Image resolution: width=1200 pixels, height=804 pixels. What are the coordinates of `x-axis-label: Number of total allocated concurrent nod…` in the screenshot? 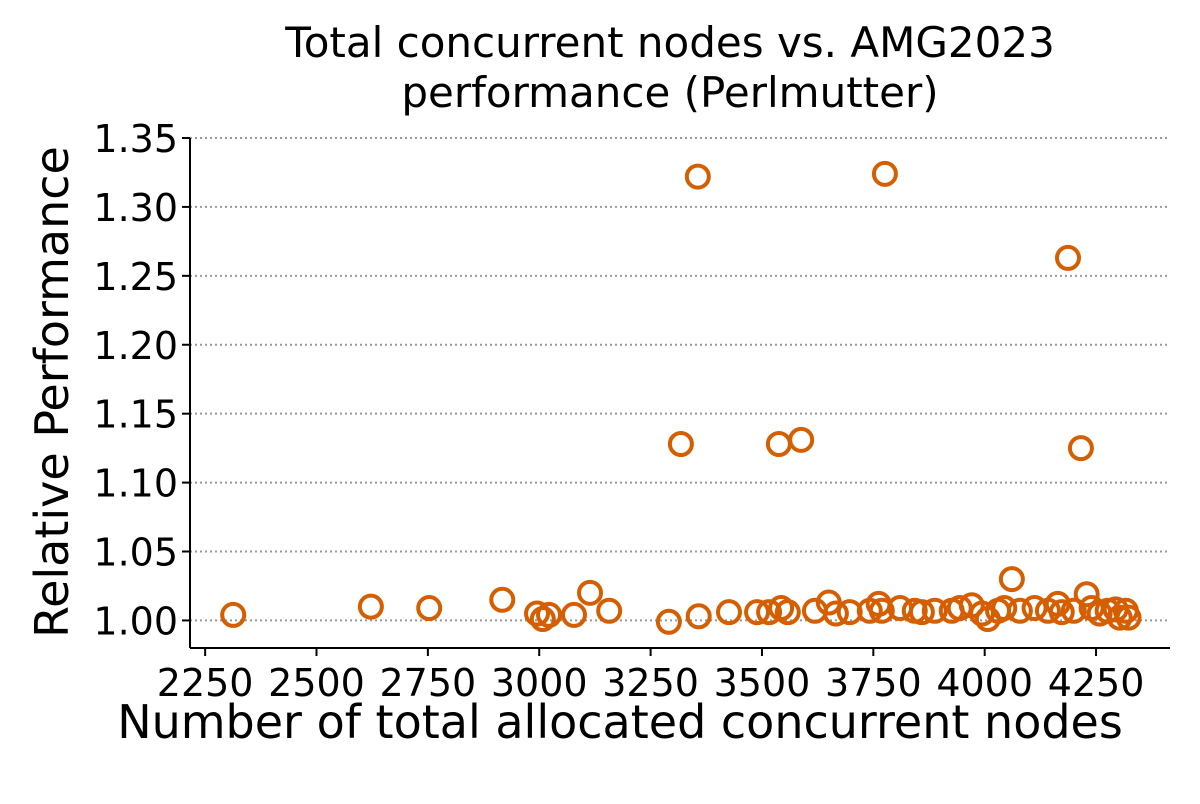 It's located at (620, 722).